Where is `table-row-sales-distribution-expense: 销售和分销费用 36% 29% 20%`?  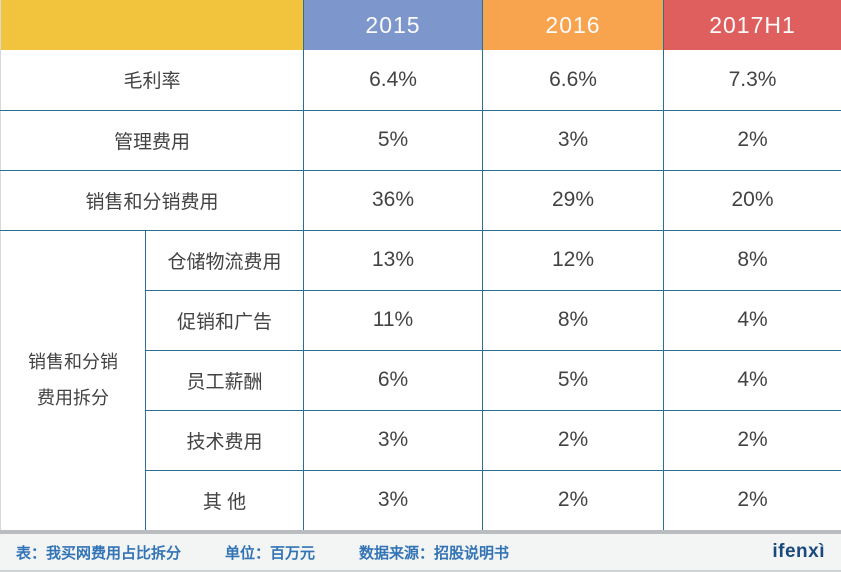
table-row-sales-distribution-expense: 销售和分销费用 36% 29% 20% is located at coordinates (420, 199).